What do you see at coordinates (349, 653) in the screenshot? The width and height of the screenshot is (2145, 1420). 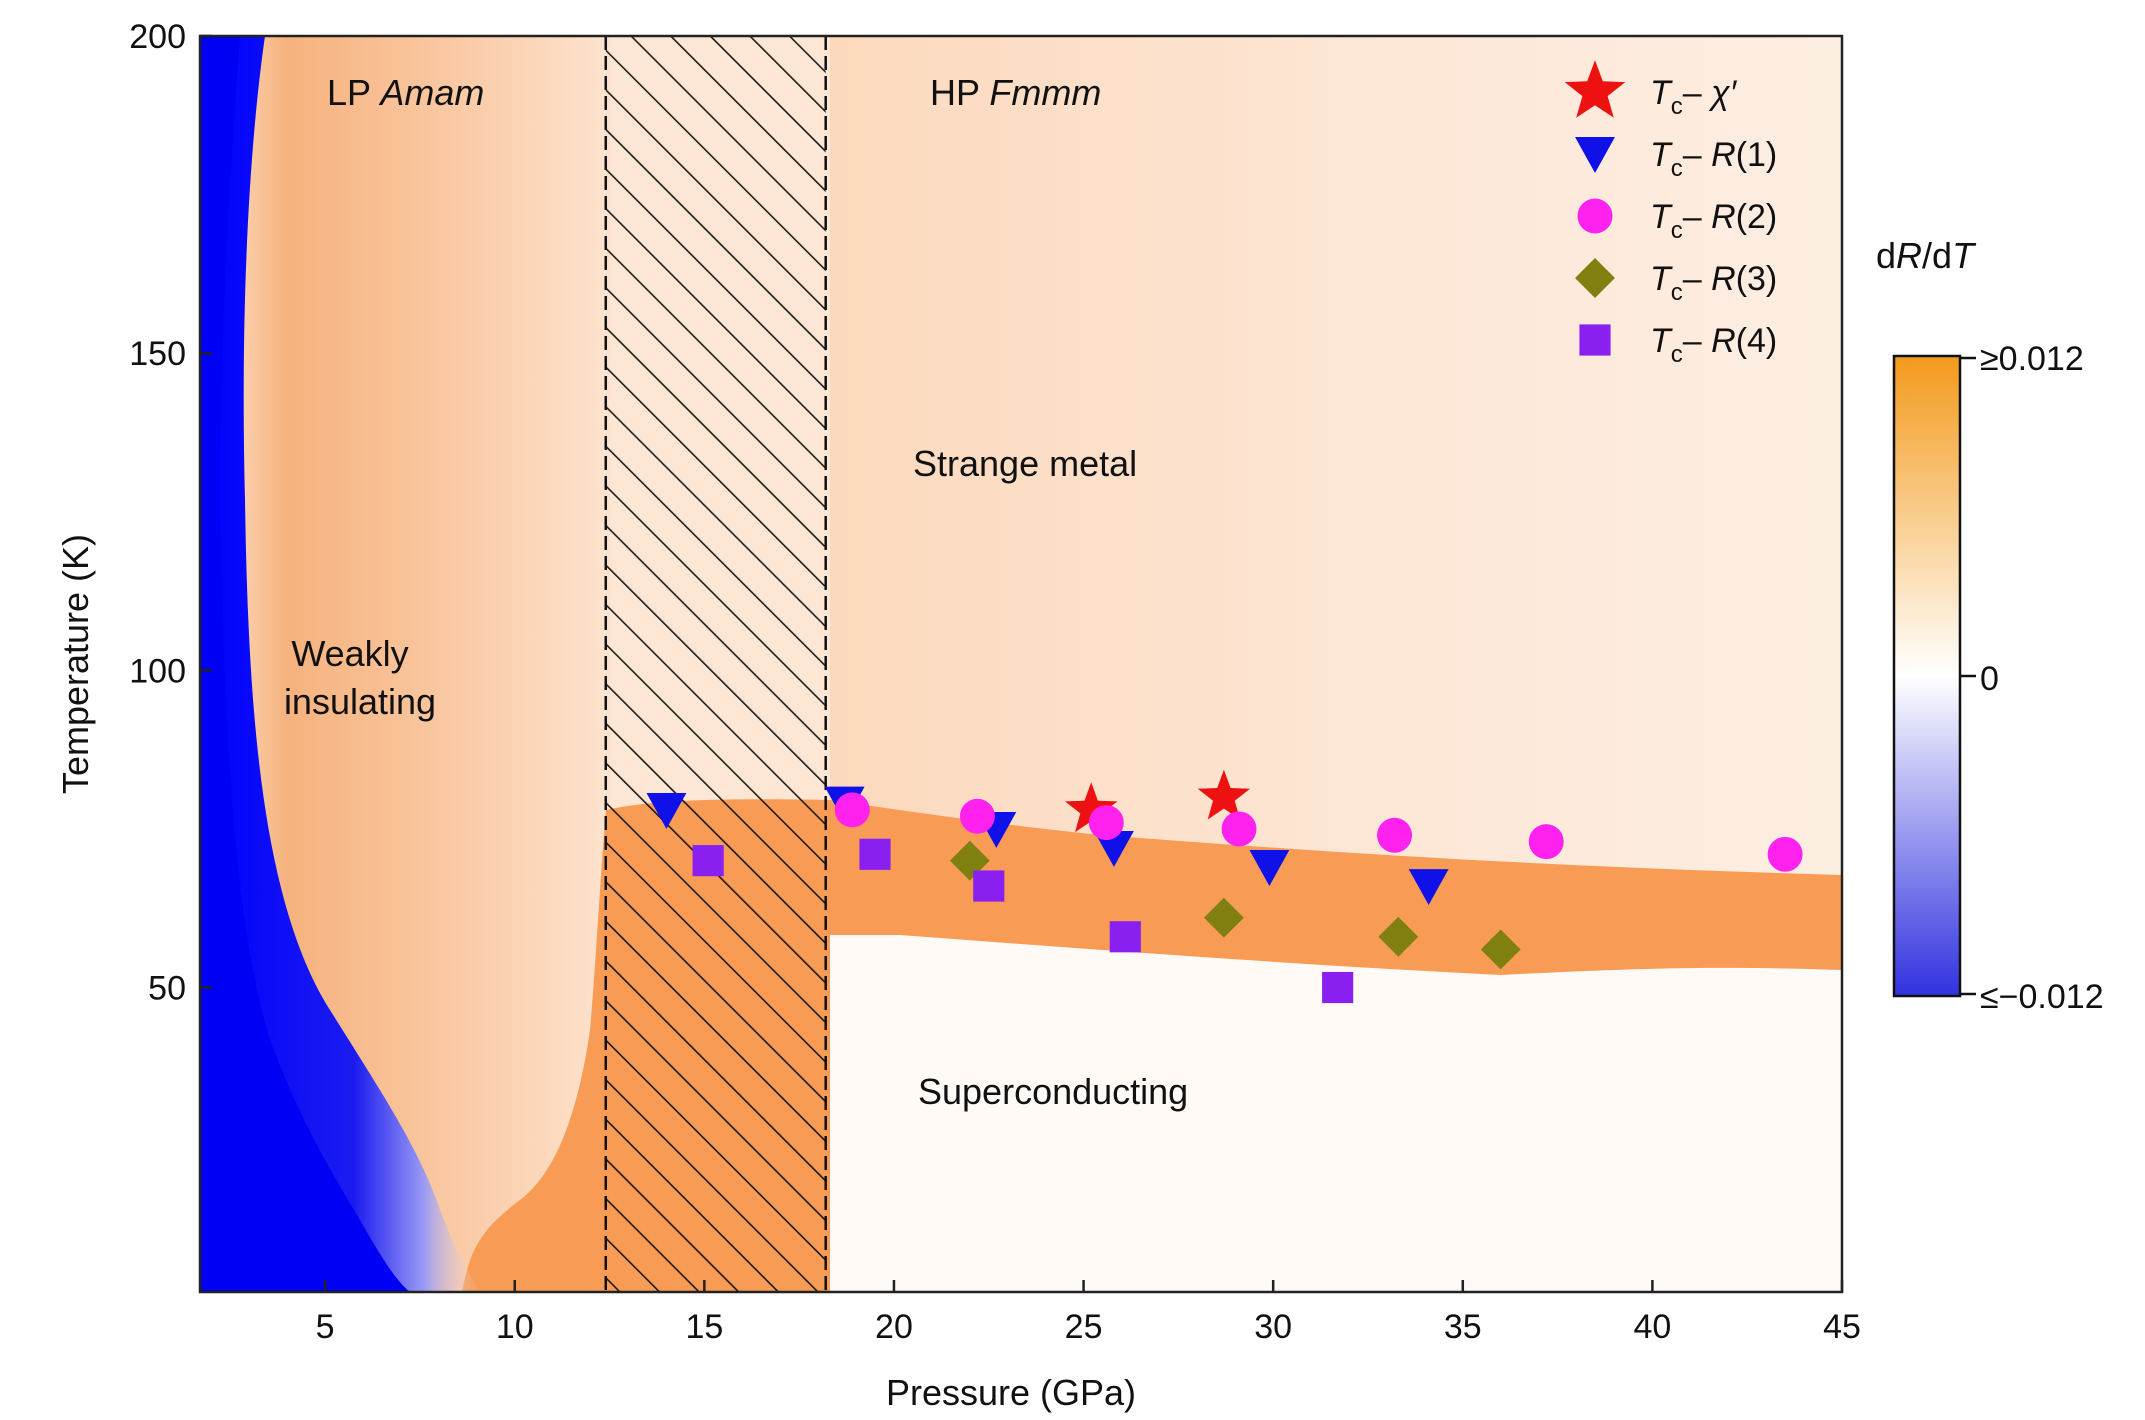 I see `label-weakly: Weakly` at bounding box center [349, 653].